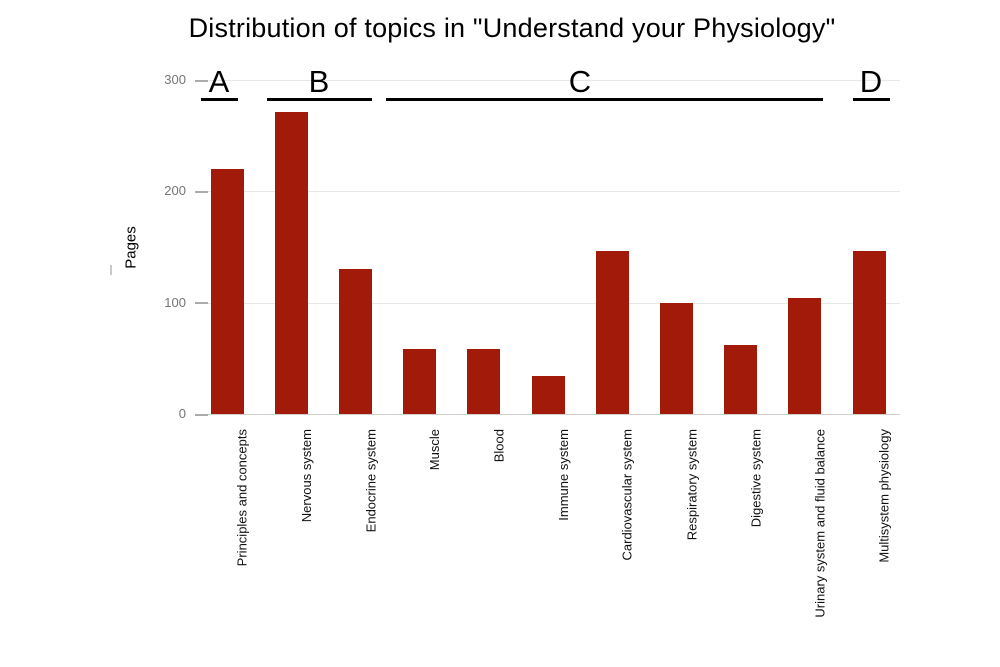  Describe the element at coordinates (182, 413) in the screenshot. I see `y-tick-label-0: 0` at that location.